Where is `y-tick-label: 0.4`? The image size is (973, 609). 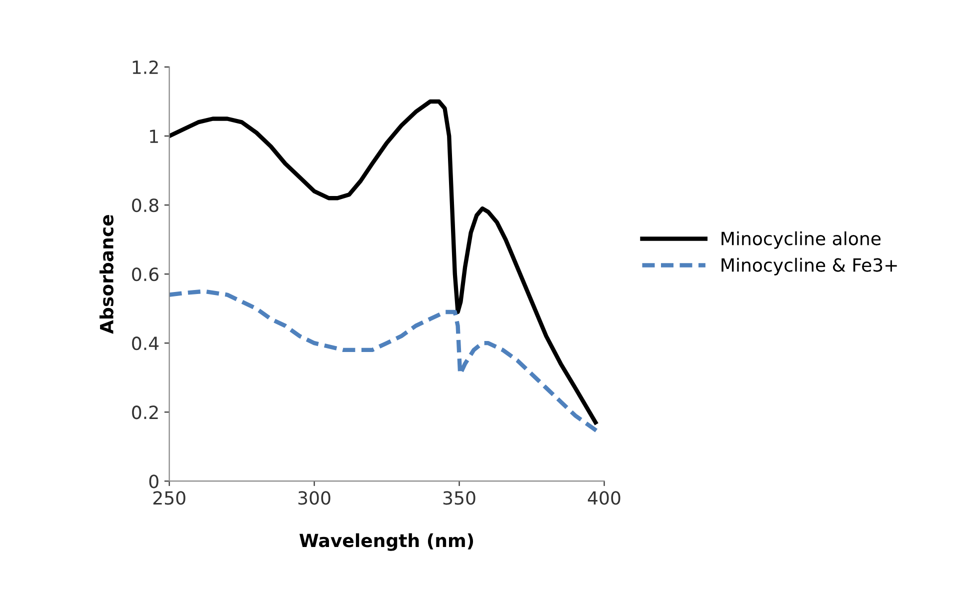
y-tick-label: 0.4 is located at coordinates (145, 343).